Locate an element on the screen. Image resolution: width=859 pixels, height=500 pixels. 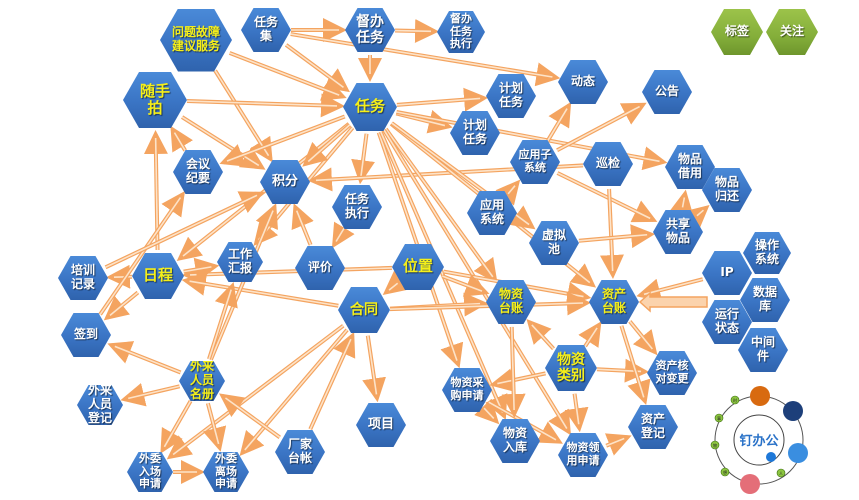
arrow-mingce-to-dengji is located at coordinates (150, 395).